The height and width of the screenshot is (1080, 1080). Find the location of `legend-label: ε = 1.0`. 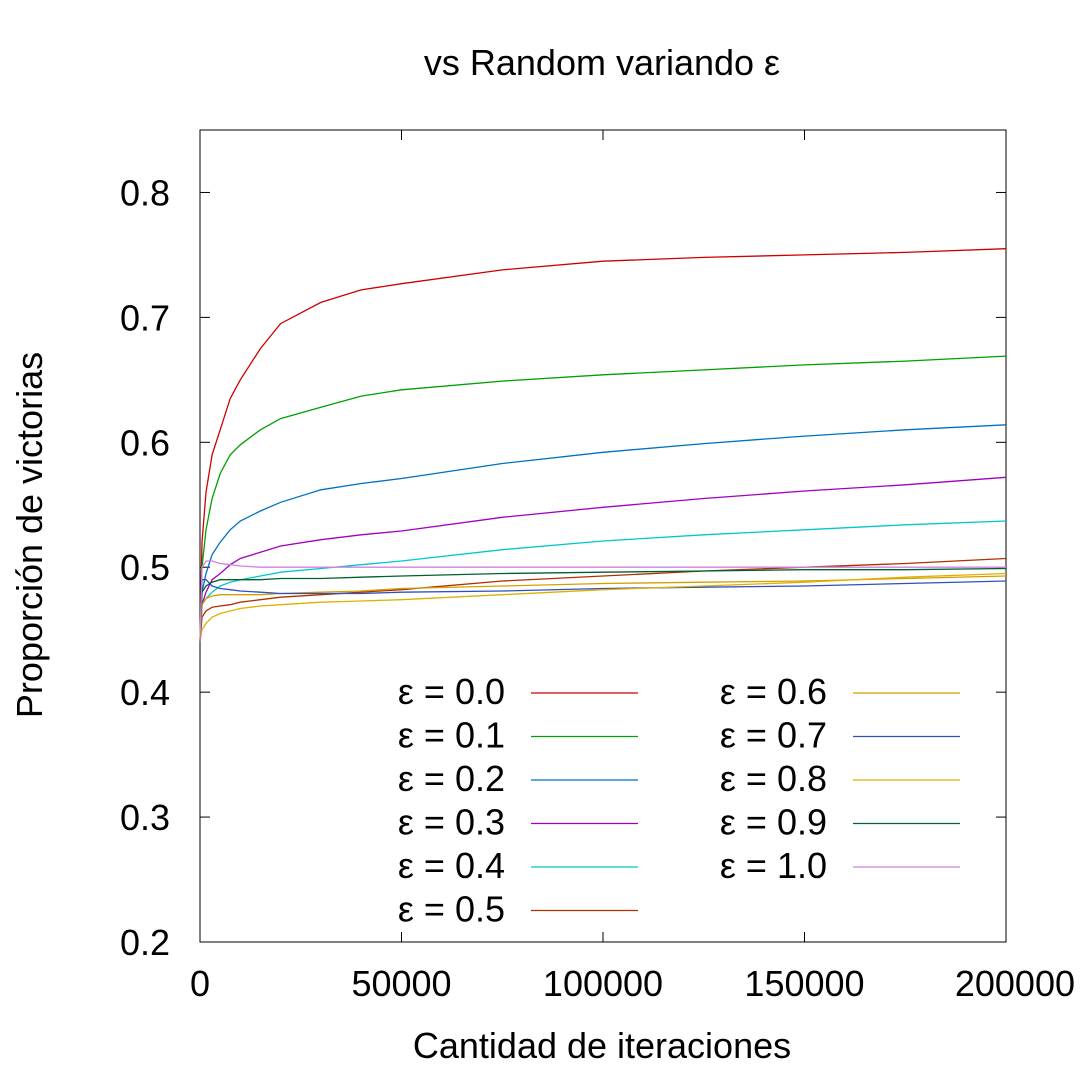

legend-label: ε = 1.0 is located at coordinates (773, 865).